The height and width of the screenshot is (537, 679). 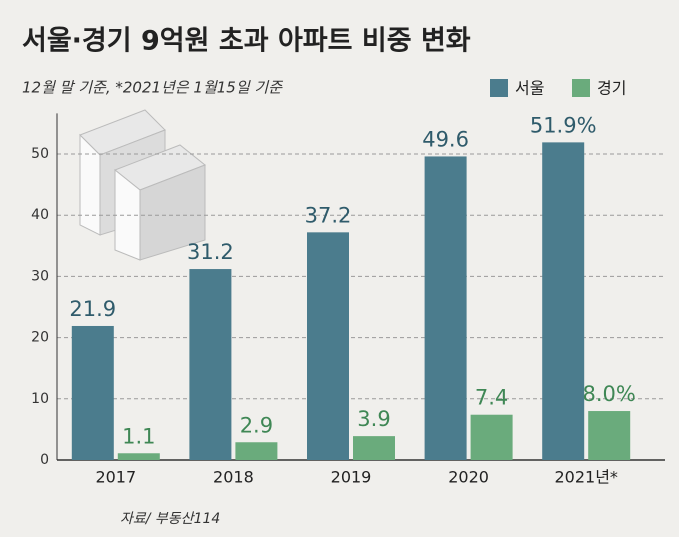 What do you see at coordinates (170, 519) in the screenshot?
I see `source: 자료/ 부동산114` at bounding box center [170, 519].